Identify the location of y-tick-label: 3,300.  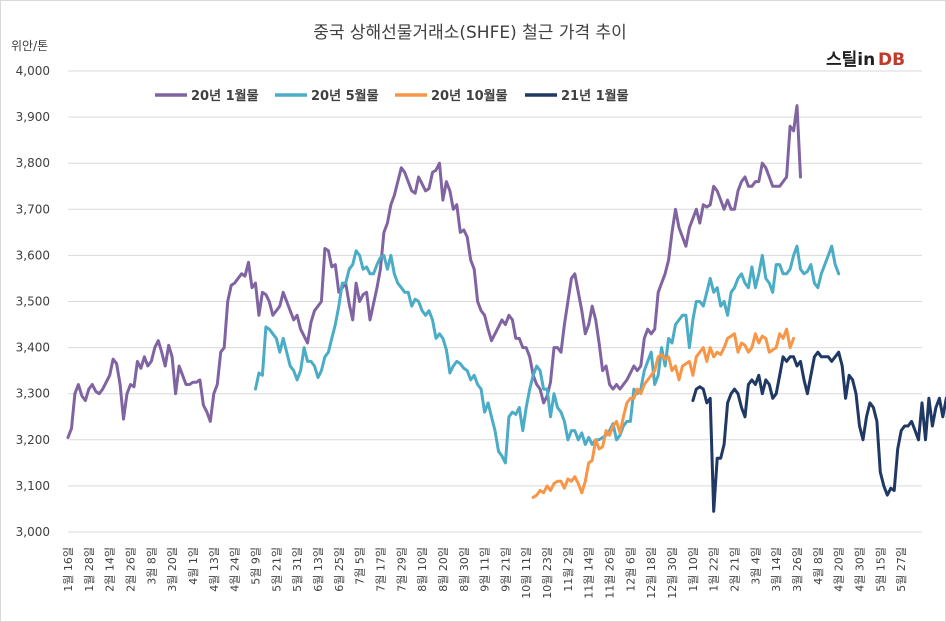
(33, 394).